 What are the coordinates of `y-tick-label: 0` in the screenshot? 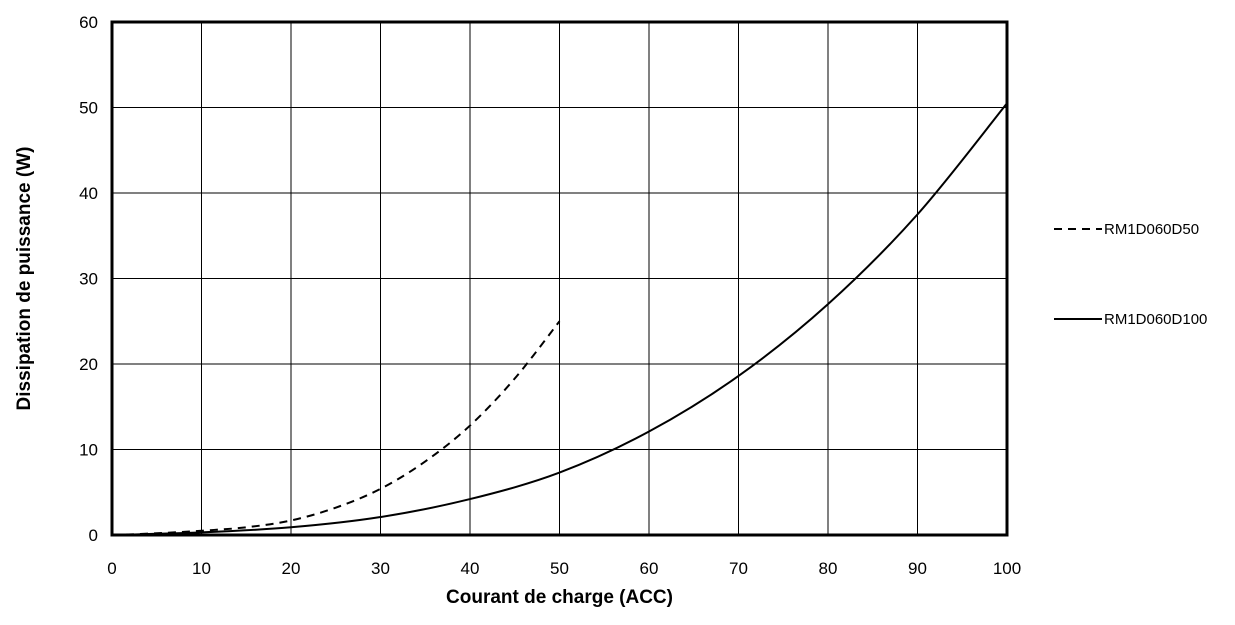 It's located at (93, 535).